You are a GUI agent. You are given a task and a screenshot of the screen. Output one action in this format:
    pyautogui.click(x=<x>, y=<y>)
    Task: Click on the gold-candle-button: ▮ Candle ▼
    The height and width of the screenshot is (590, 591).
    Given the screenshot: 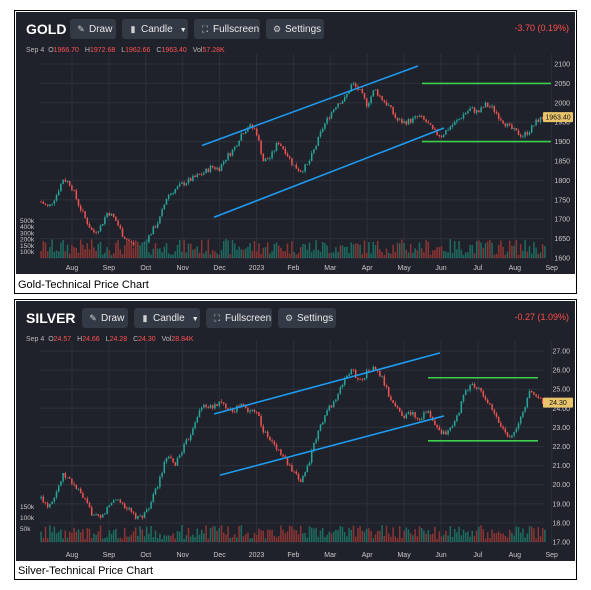 What is the action you would take?
    pyautogui.click(x=155, y=29)
    